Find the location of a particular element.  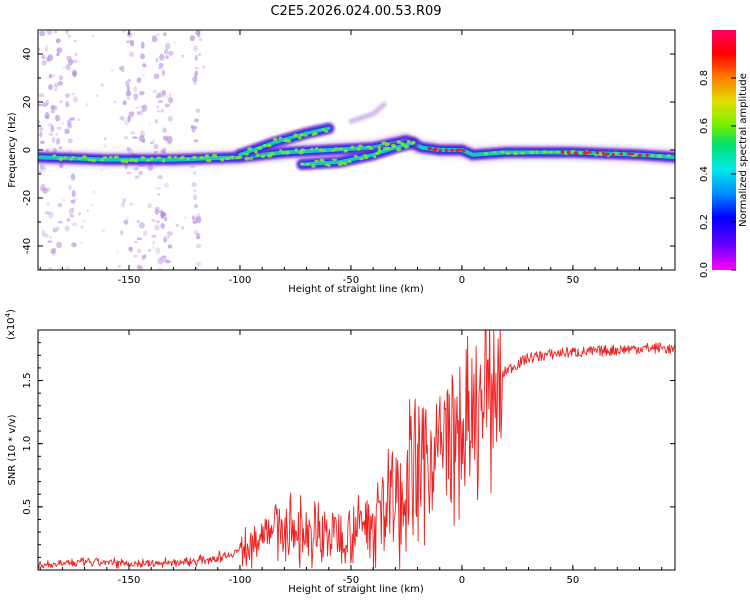

x-tick-label: -50 is located at coordinates (351, 580).